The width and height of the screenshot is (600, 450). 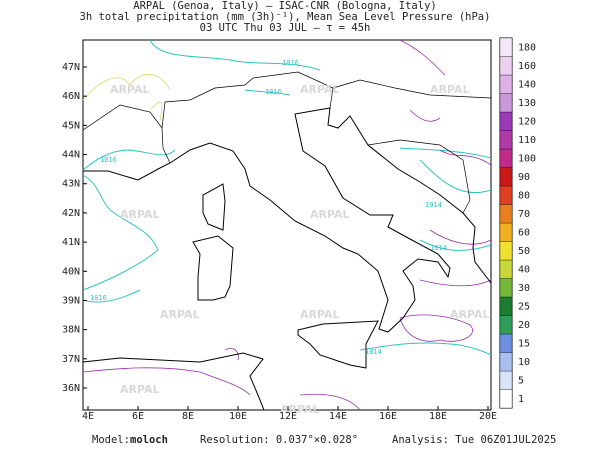 What do you see at coordinates (138, 416) in the screenshot?
I see `lon-tick-label: 6E` at bounding box center [138, 416].